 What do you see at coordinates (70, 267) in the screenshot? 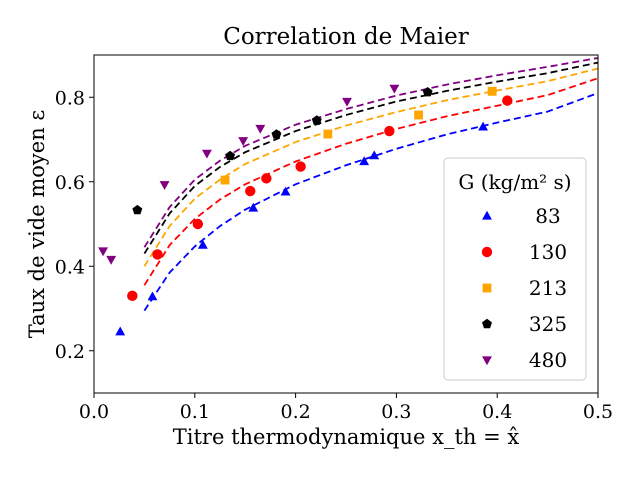
I see `y-tick-label: 0.4` at bounding box center [70, 267].